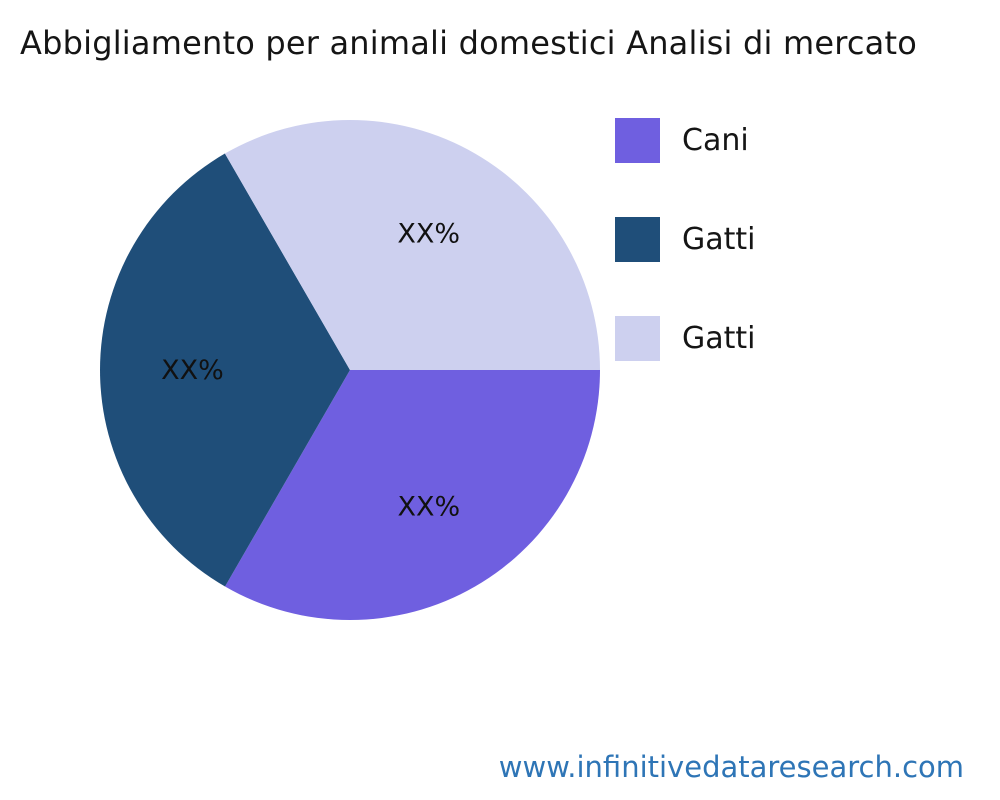 The height and width of the screenshot is (800, 1000). What do you see at coordinates (715, 140) in the screenshot?
I see `legend-label: Cani` at bounding box center [715, 140].